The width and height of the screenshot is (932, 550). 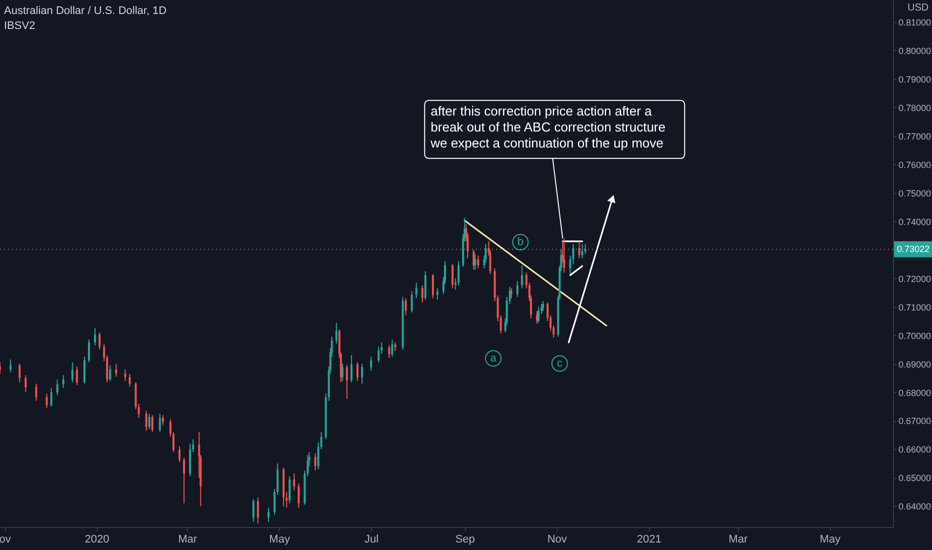 What do you see at coordinates (915, 393) in the screenshot?
I see `y-tick-label: 0.68000` at bounding box center [915, 393].